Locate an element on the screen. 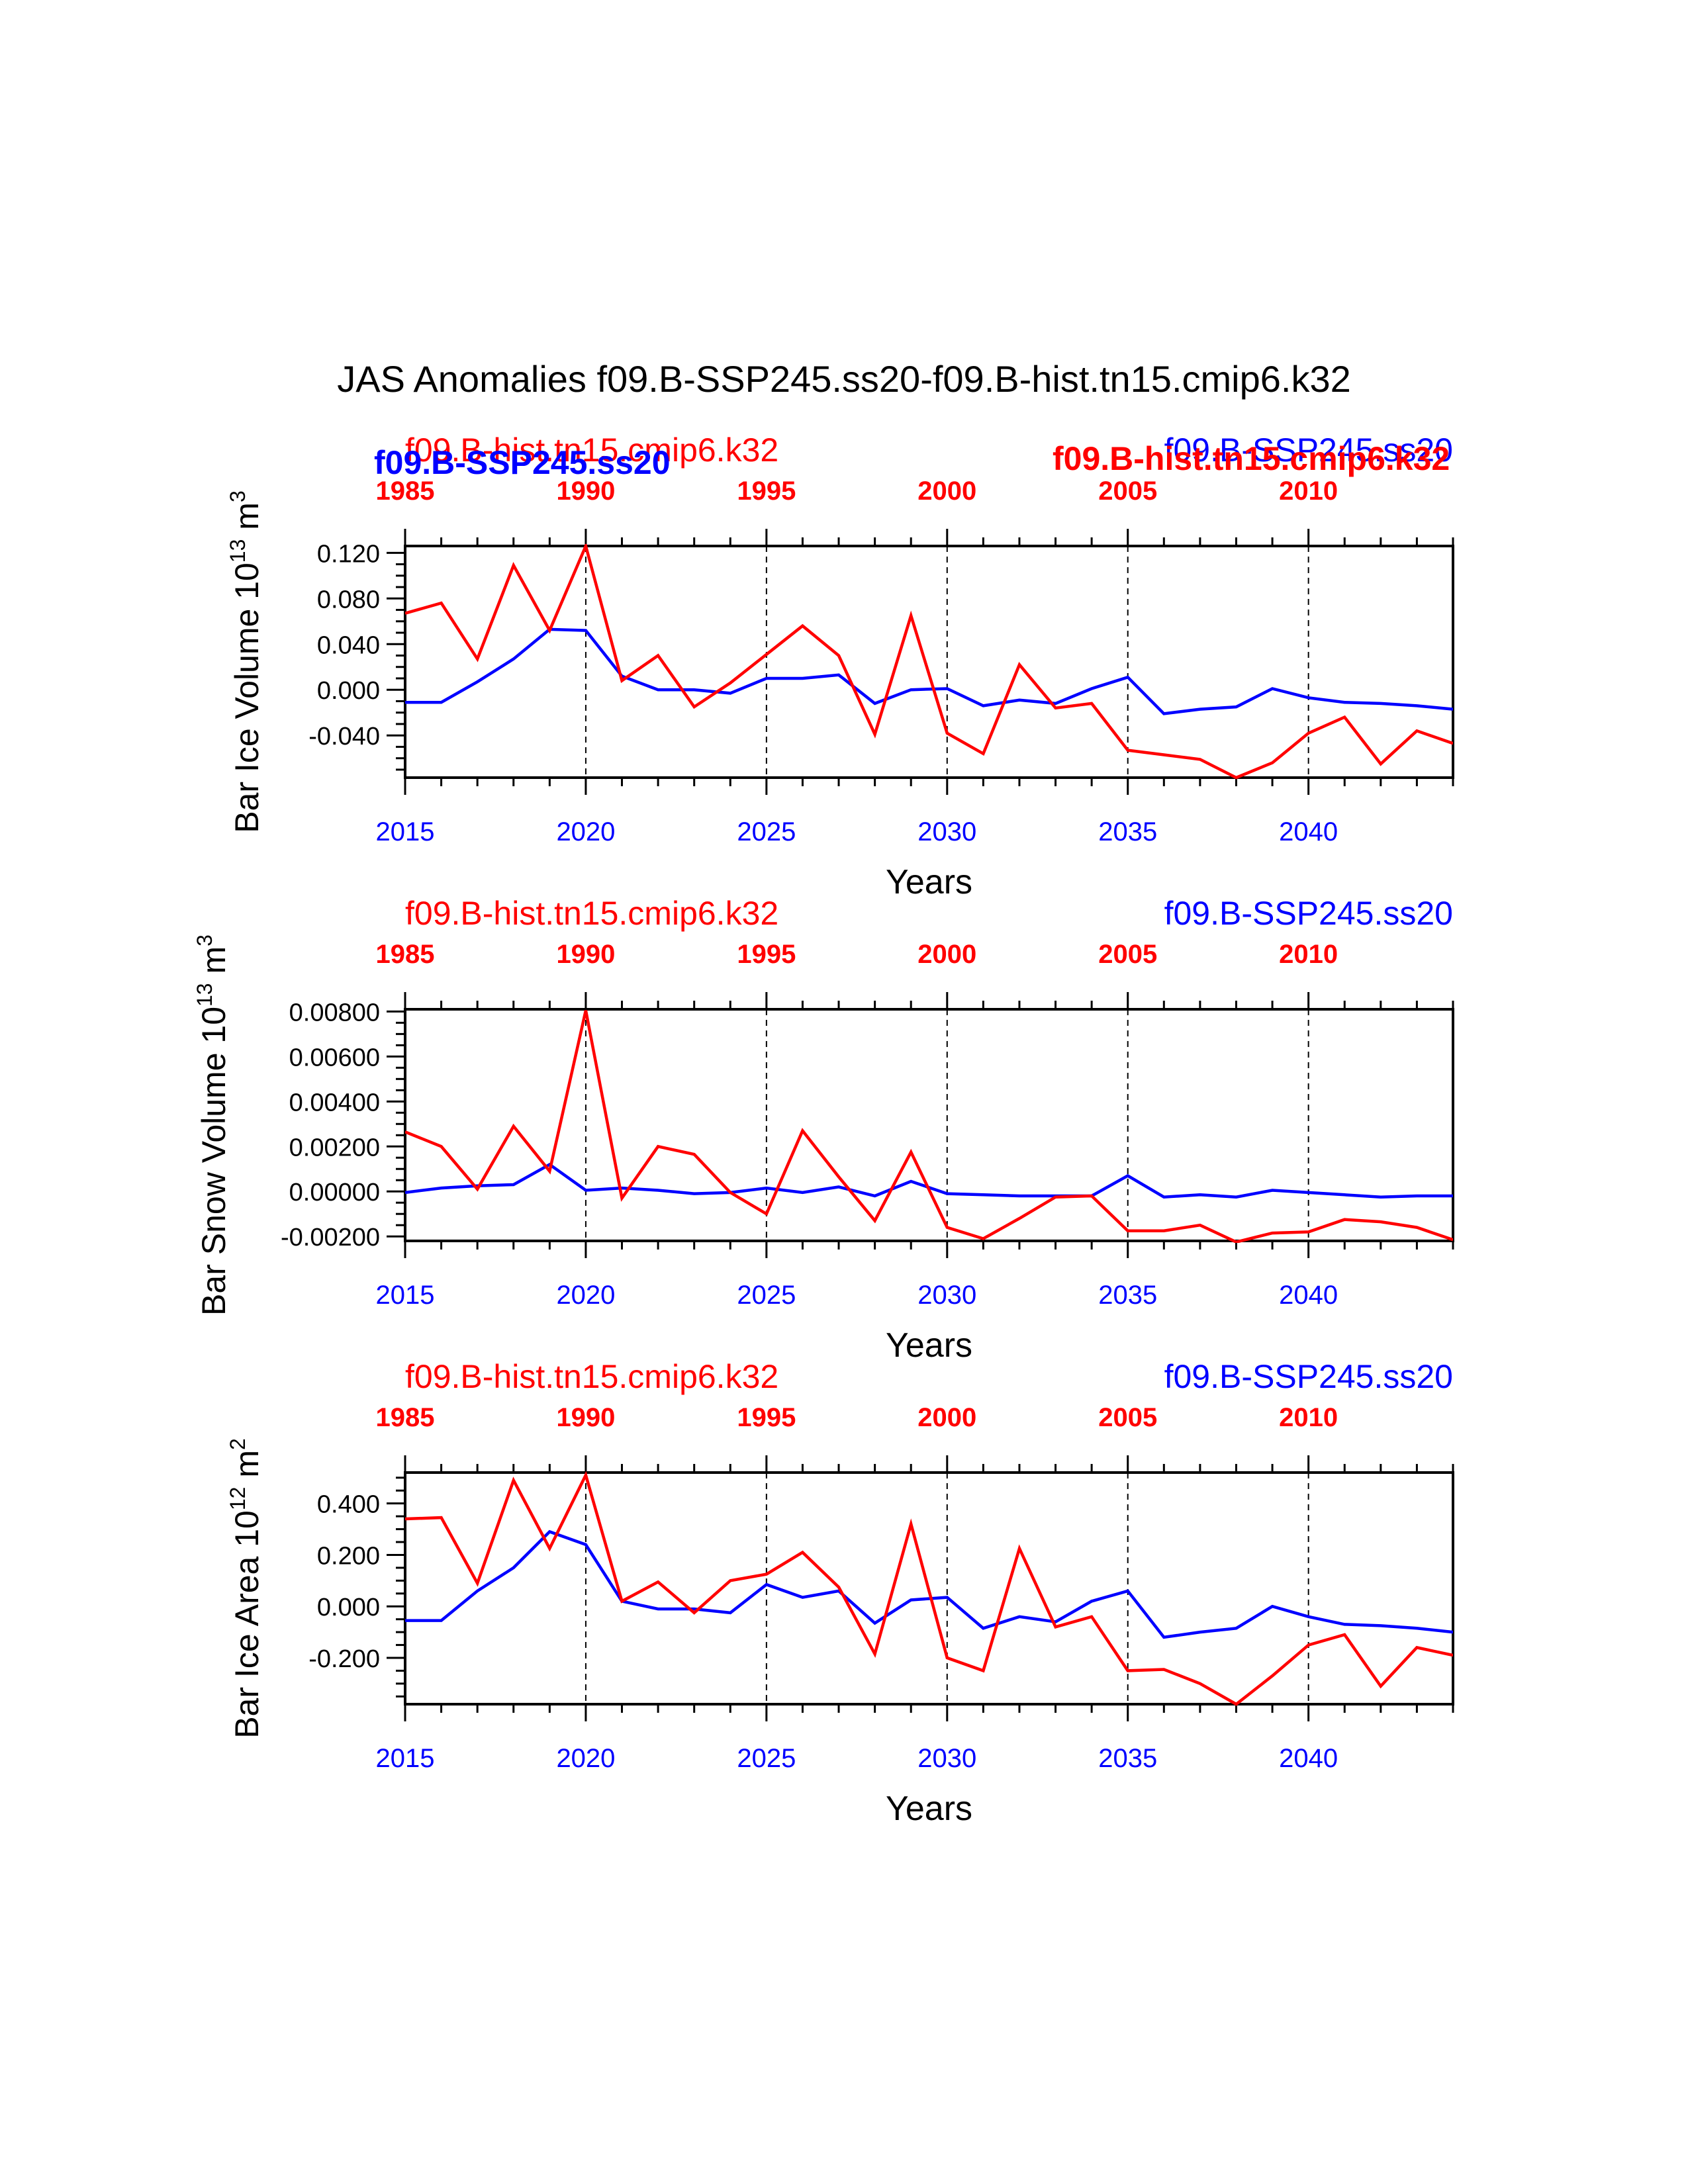 This screenshot has width=1688, height=2184. y-tick-label: 0.400 is located at coordinates (348, 1505).